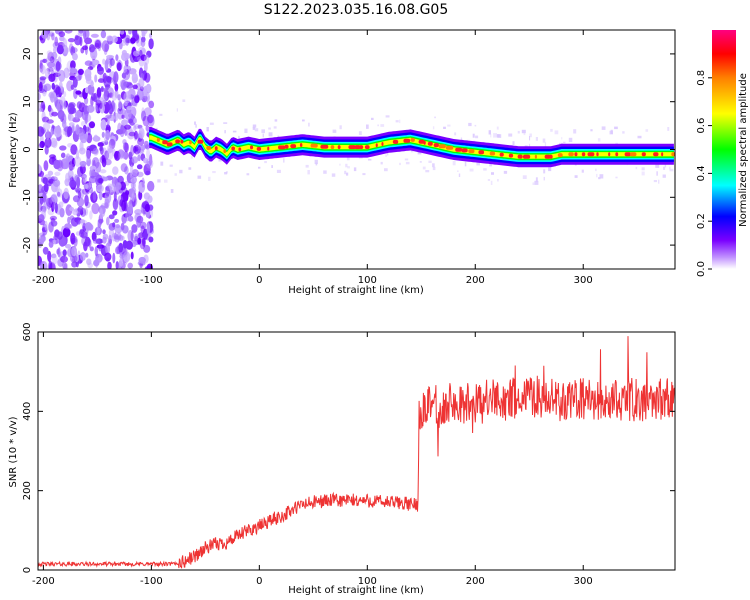  Describe the element at coordinates (13, 150) in the screenshot. I see `spectrogram-y-label: Frequency (Hz)` at that location.